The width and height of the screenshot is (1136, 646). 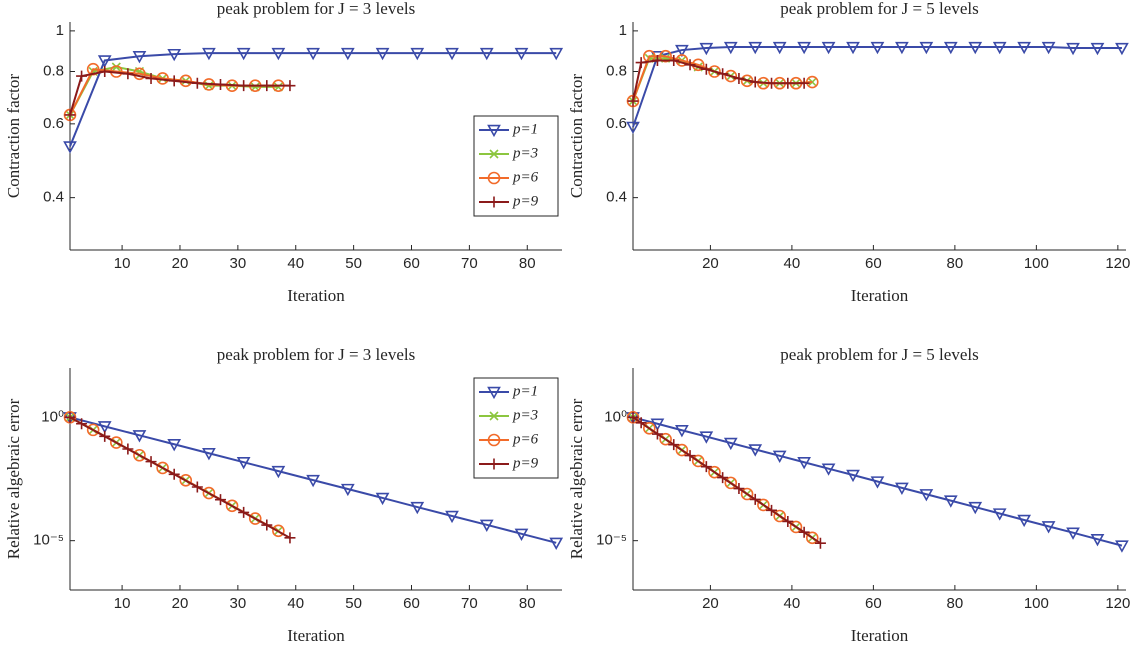 What do you see at coordinates (792, 263) in the screenshot?
I see `x-tick-label: 40` at bounding box center [792, 263].